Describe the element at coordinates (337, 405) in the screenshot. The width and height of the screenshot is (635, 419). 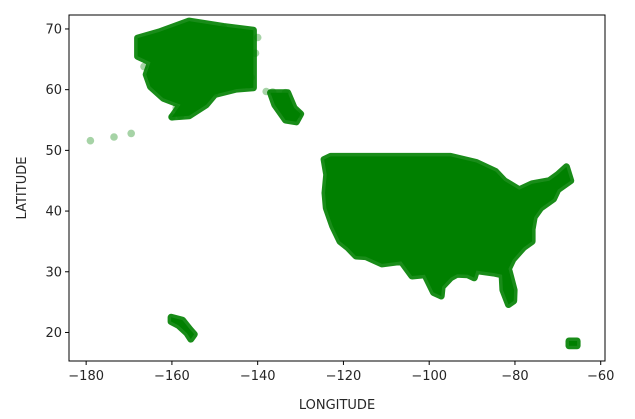
I see `x-axis-label: LONGITUDE` at that location.